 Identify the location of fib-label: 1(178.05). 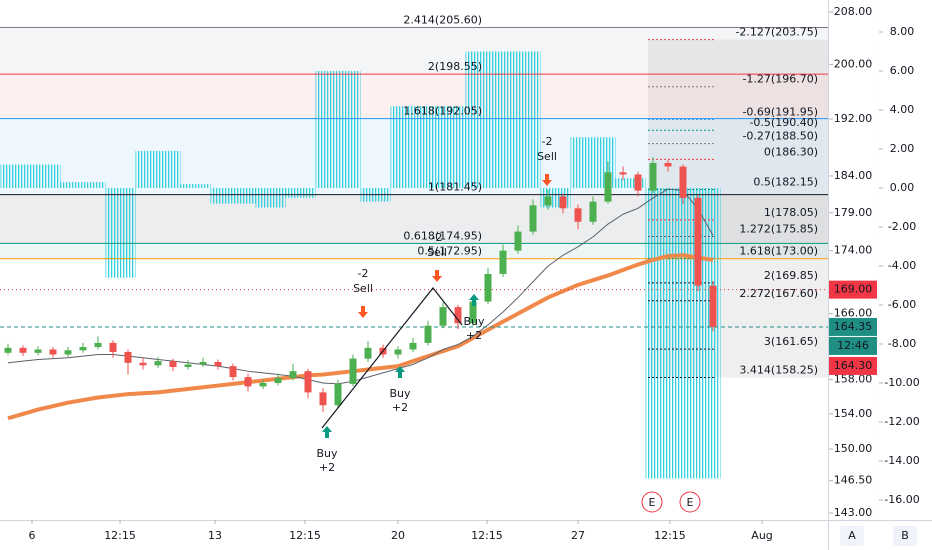
(791, 212).